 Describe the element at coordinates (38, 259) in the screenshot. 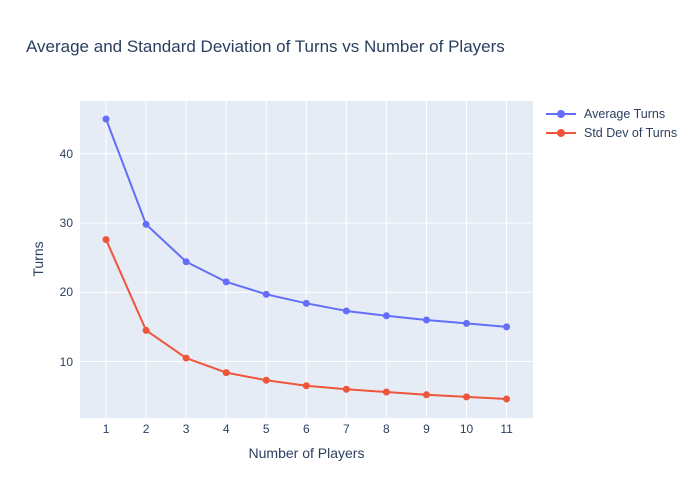

I see `y-axis-title: Turns` at that location.